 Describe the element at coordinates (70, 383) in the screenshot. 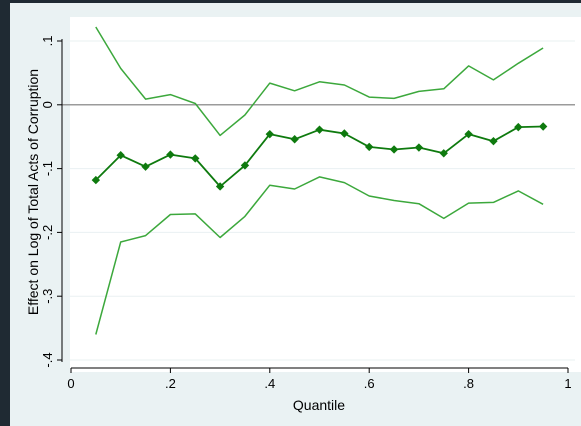

I see `x-tick-label: 0` at that location.